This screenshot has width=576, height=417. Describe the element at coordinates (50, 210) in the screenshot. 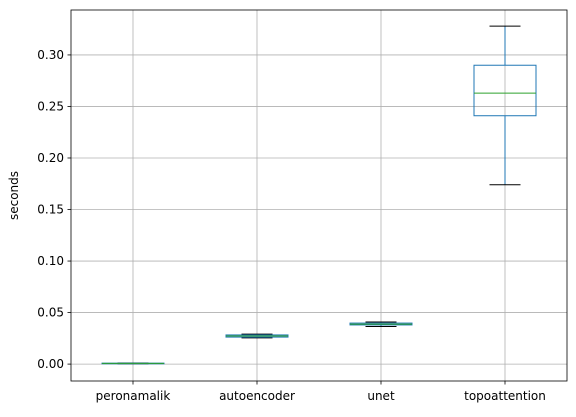

I see `y-tick-label: 0.15` at that location.